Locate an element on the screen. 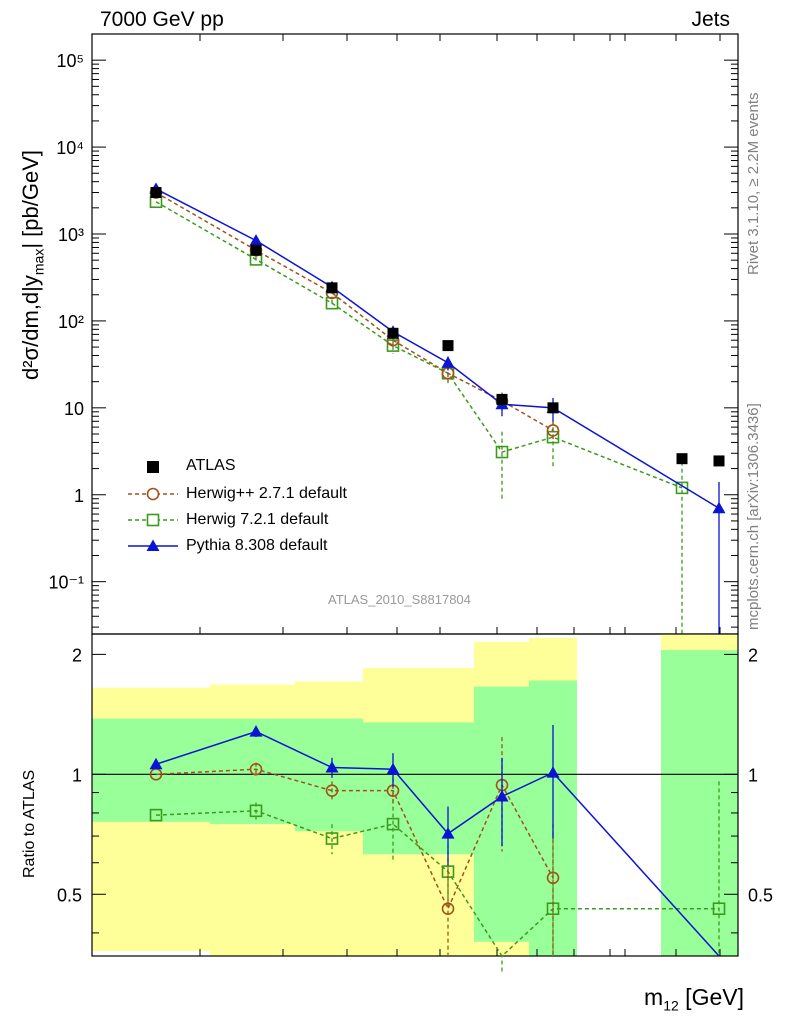 This screenshot has width=786, height=1024. mcplots-reference-text: mcplots.cern.ch [arXiv:1306.3436] is located at coordinates (753, 516).